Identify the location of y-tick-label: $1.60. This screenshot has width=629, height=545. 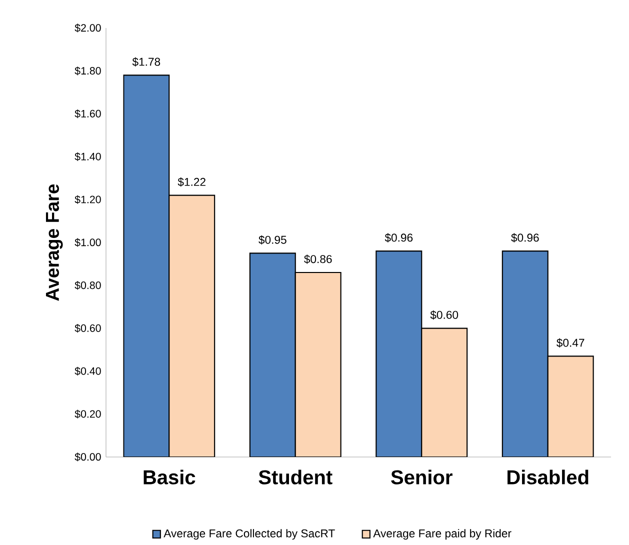
(87, 113).